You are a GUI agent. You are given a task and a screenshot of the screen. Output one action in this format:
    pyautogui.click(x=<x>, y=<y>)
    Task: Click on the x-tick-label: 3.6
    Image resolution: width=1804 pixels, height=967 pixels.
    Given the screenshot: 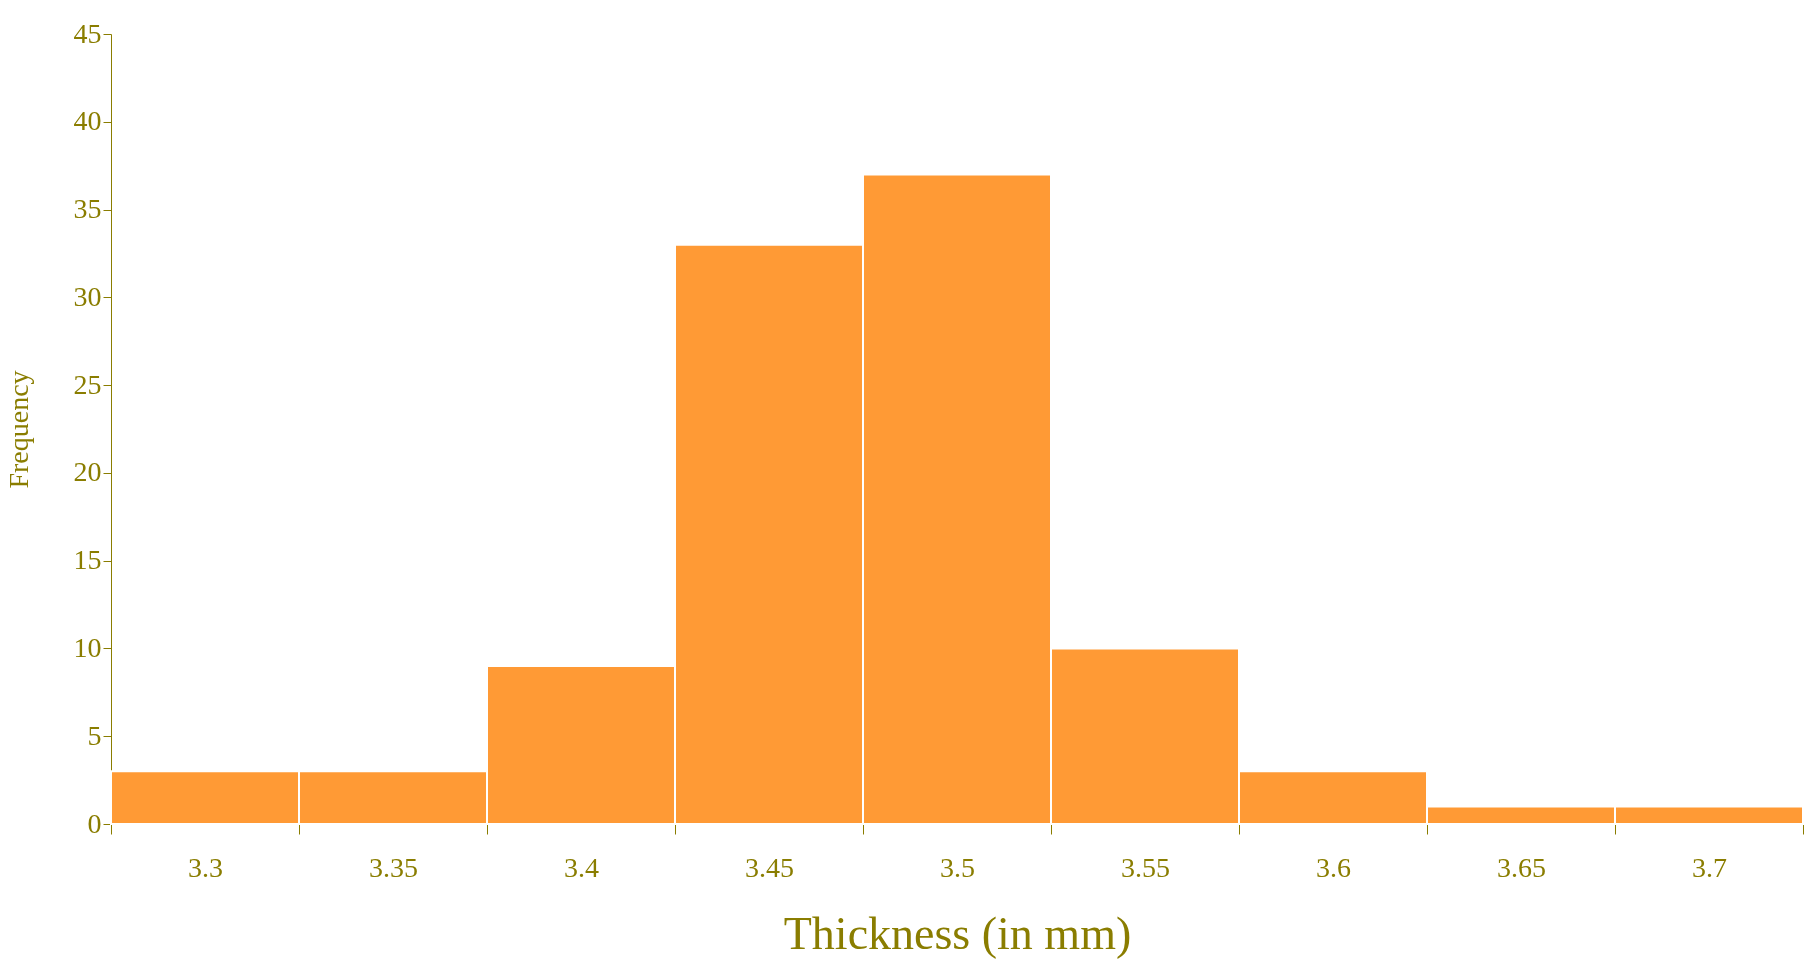 What is the action you would take?
    pyautogui.click(x=1333, y=867)
    